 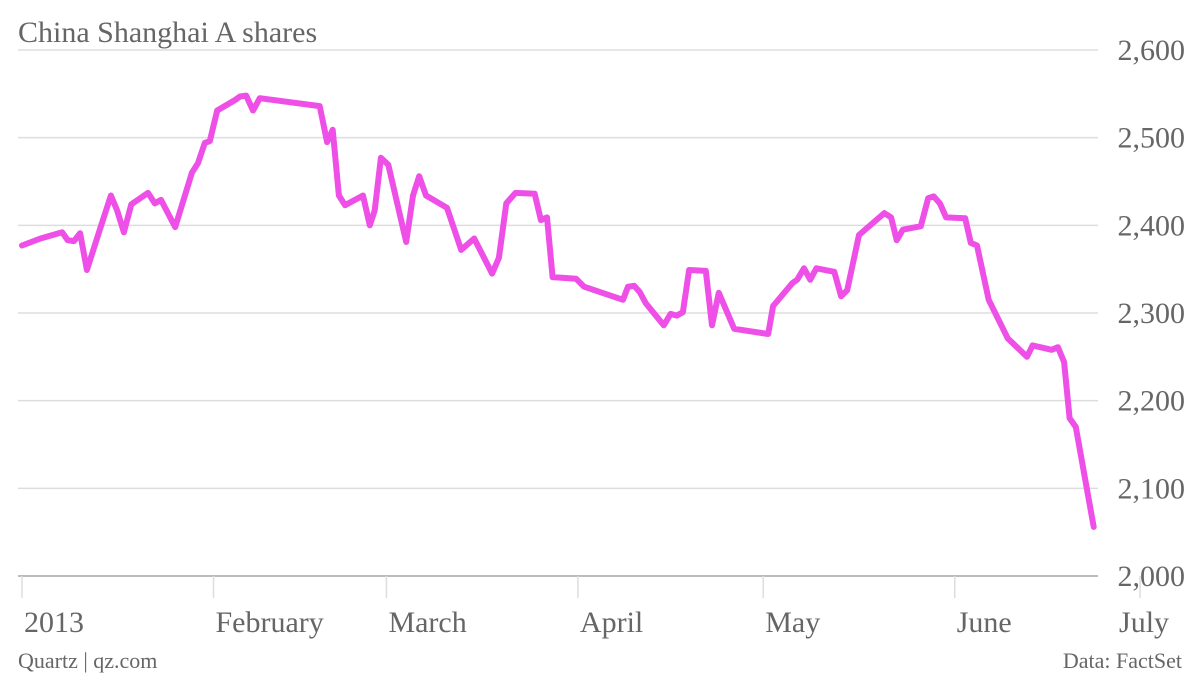 What do you see at coordinates (611, 622) in the screenshot?
I see `x-tick-label: April` at bounding box center [611, 622].